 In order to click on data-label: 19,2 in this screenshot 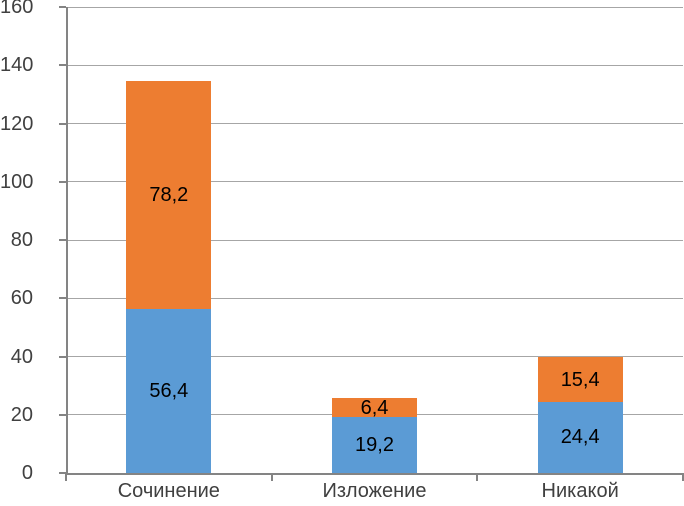, I will do `click(374, 445)`.